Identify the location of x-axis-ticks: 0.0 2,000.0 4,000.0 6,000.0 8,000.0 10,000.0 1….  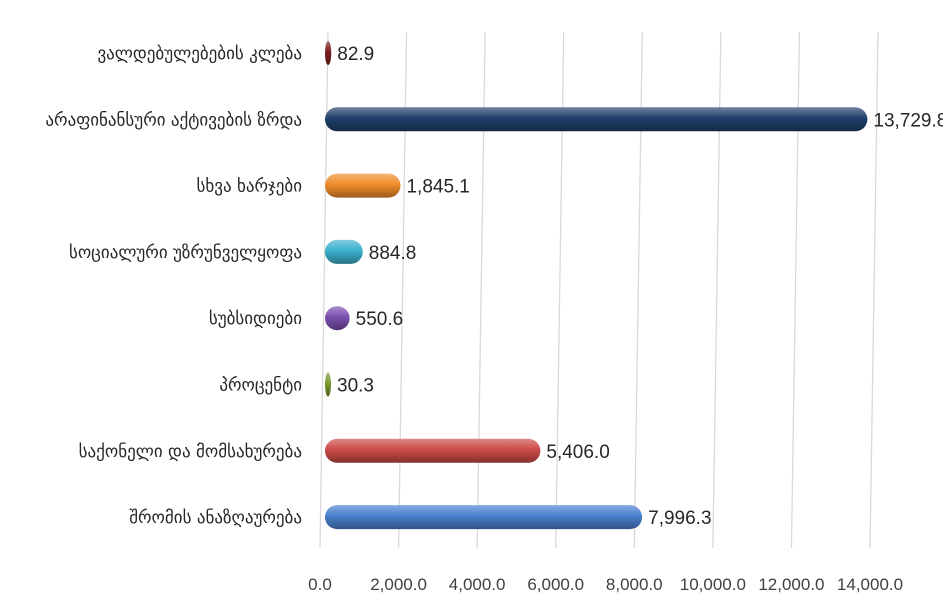
(605, 584).